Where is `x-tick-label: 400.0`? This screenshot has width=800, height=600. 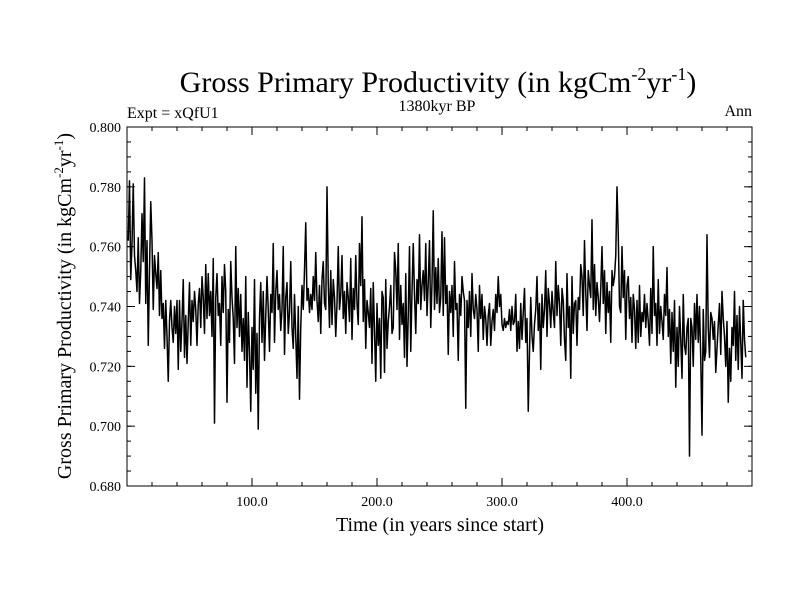
x-tick-label: 400.0 is located at coordinates (627, 502).